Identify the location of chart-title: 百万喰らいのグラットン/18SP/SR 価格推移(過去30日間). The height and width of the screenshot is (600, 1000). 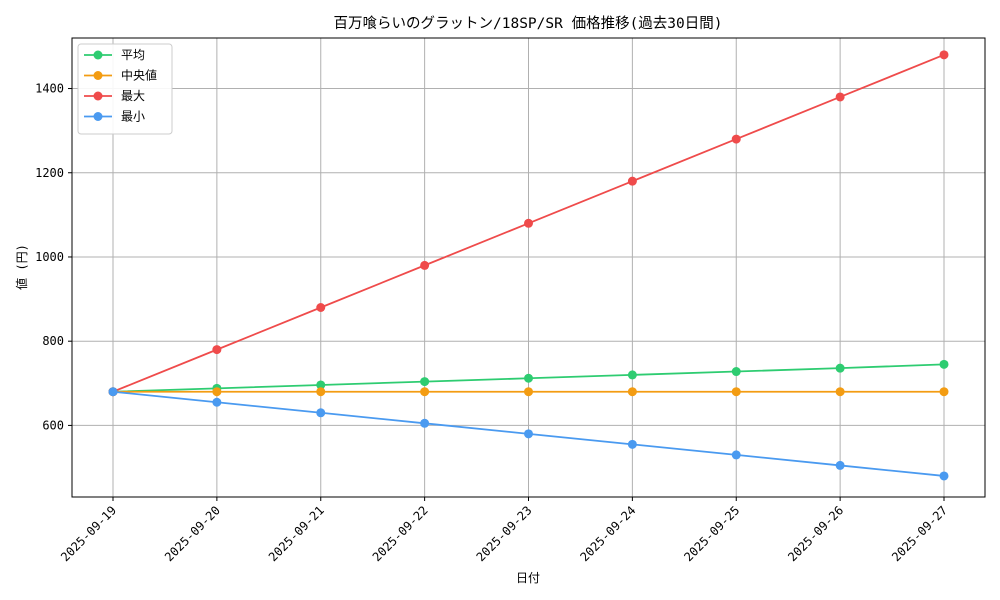
(528, 23).